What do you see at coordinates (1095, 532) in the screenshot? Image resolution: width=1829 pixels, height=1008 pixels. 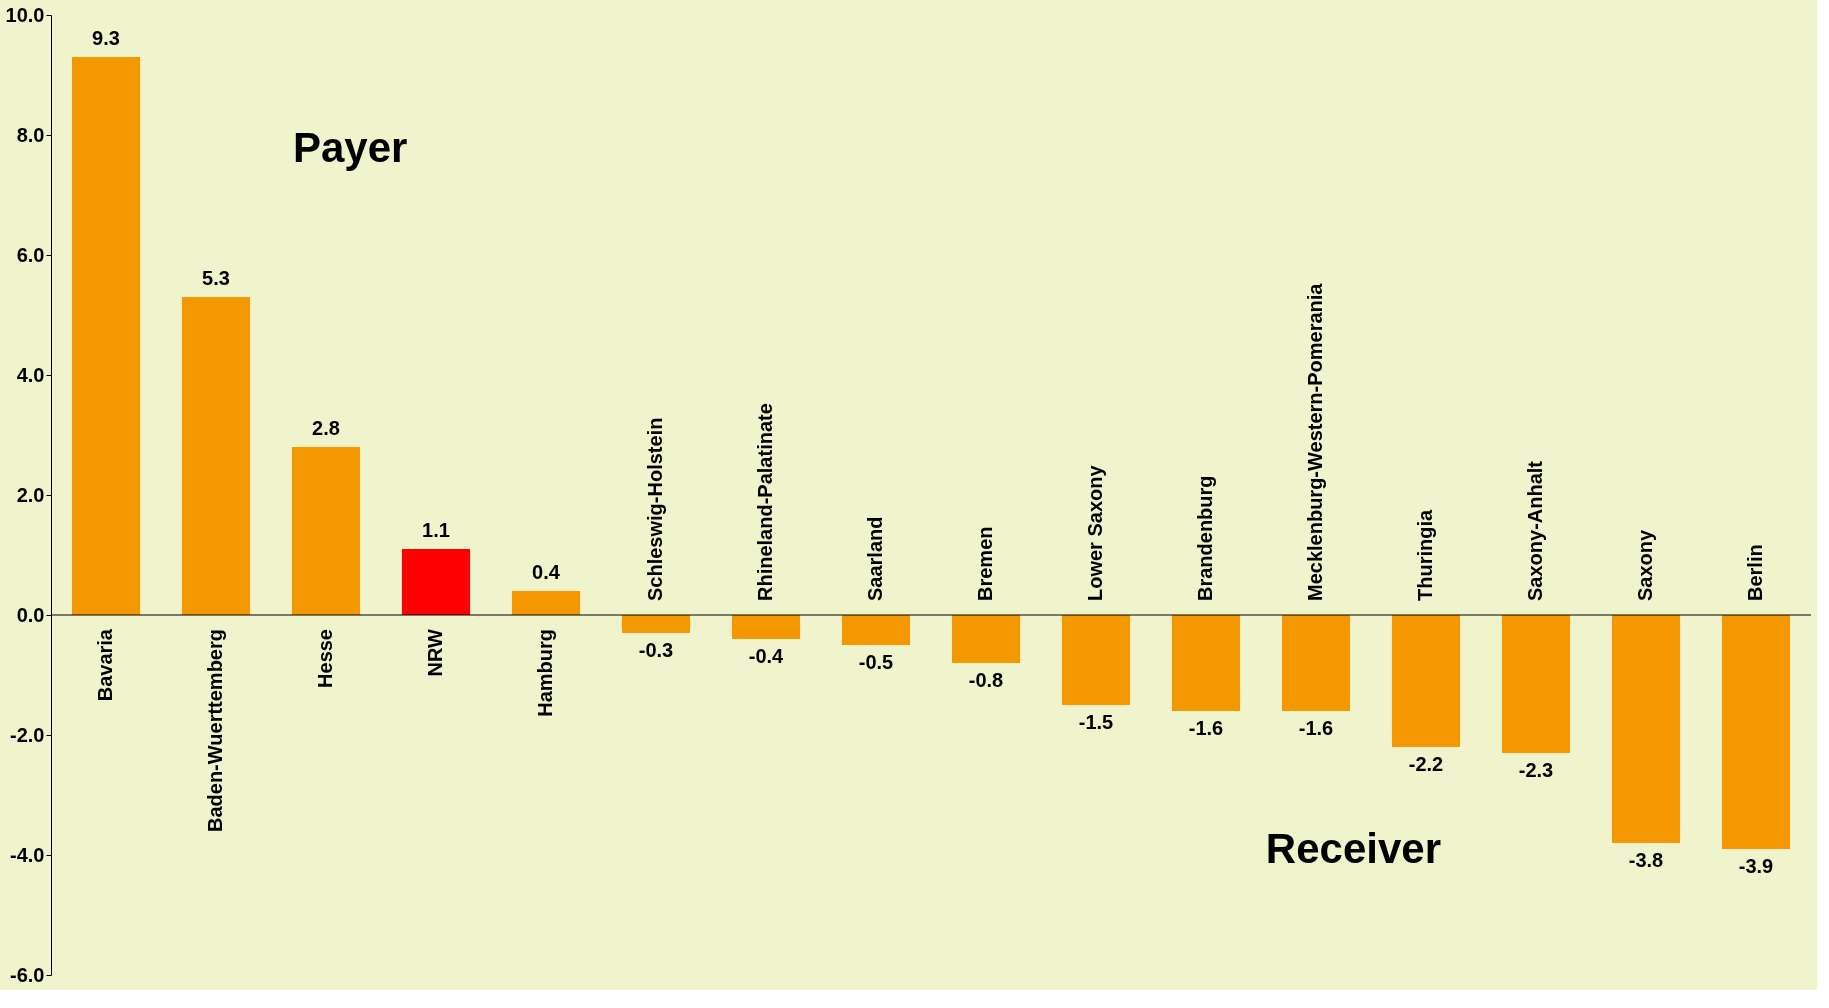 I see `x-tick-label: Lower Saxony` at bounding box center [1095, 532].